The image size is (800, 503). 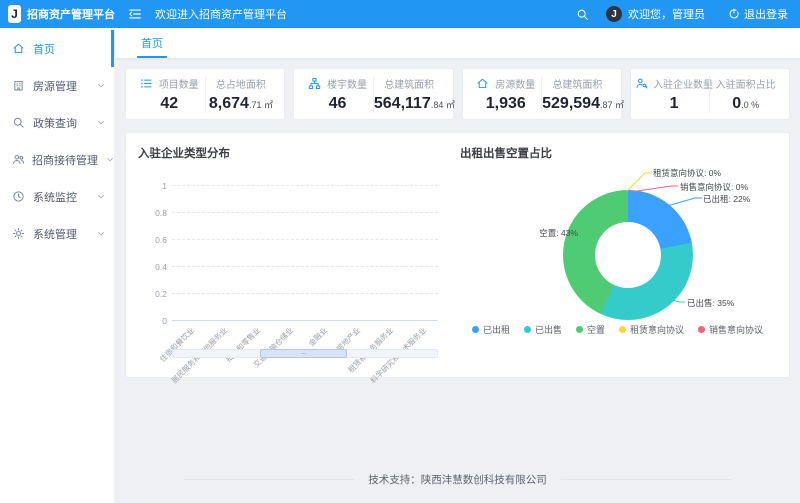 What do you see at coordinates (714, 187) in the screenshot?
I see `donut-callout: 销售意向协议: 0%` at bounding box center [714, 187].